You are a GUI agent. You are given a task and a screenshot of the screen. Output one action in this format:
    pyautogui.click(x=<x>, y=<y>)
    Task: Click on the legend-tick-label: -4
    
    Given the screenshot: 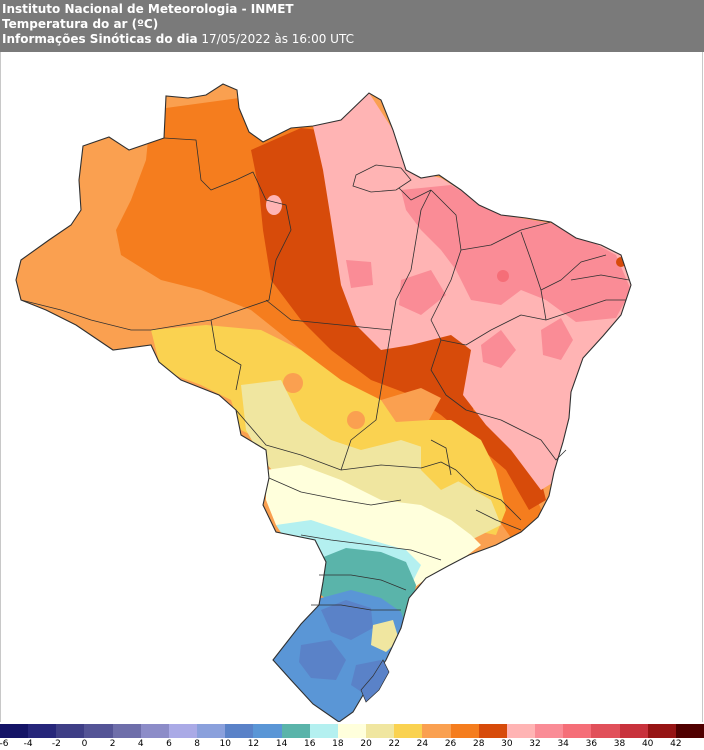 What is the action you would take?
    pyautogui.click(x=28, y=744)
    